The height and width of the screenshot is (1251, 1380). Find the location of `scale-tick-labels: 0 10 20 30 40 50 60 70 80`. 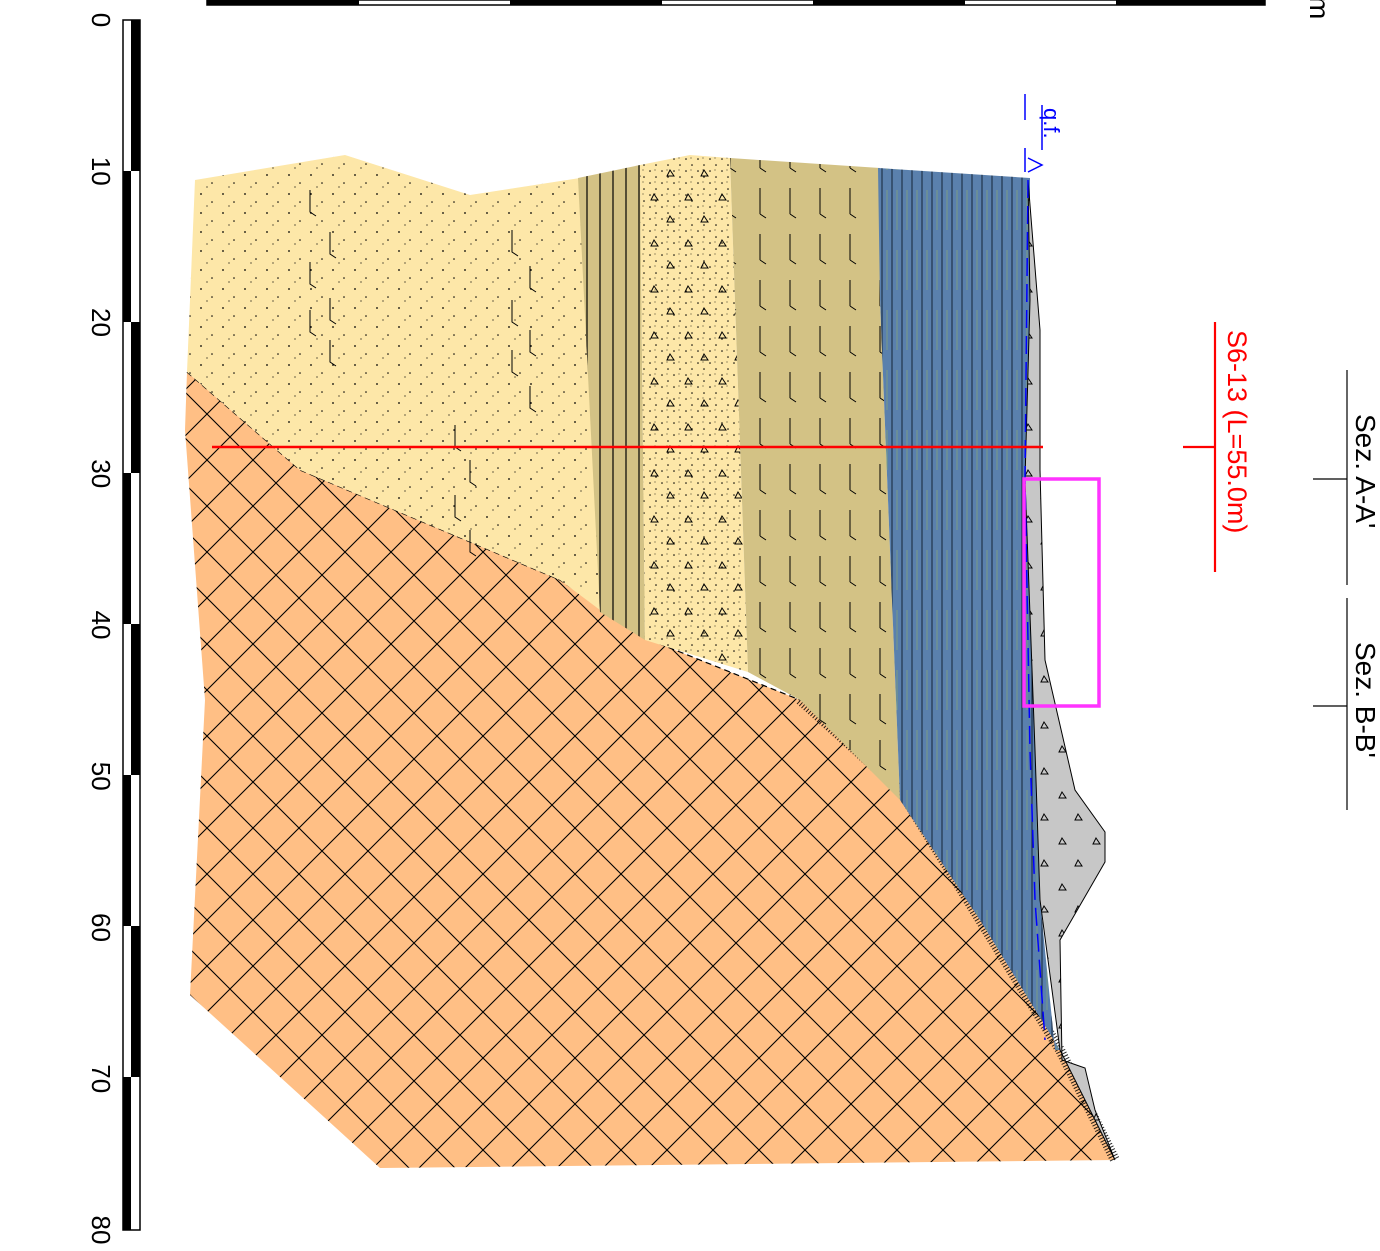

scale-tick-labels: 0 10 20 30 40 50 60 70 80 is located at coordinates (101, 629).